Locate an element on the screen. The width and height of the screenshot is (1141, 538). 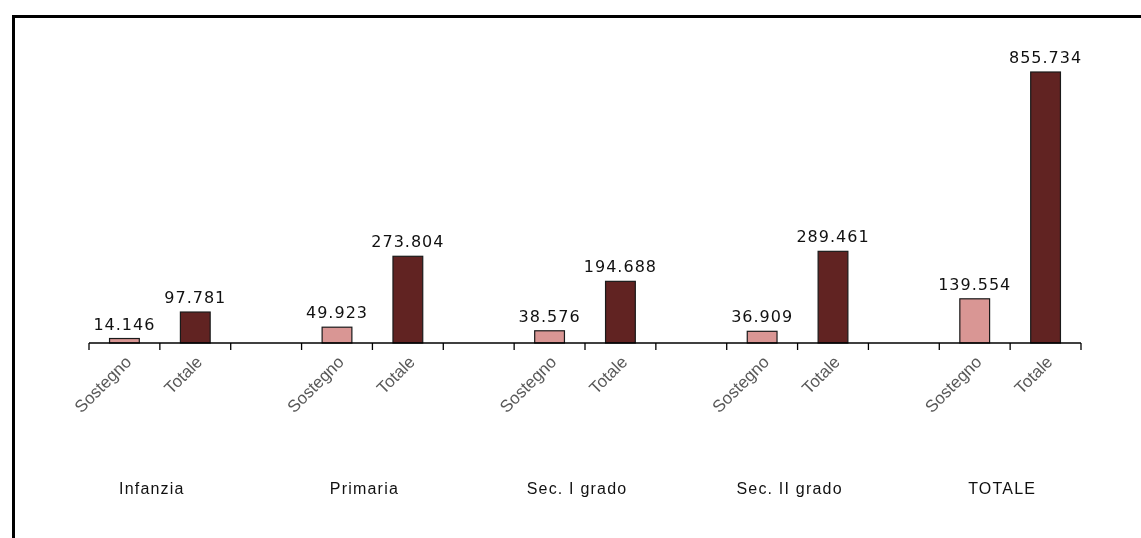
x-tick-label: Sec. I grado is located at coordinates (577, 488).